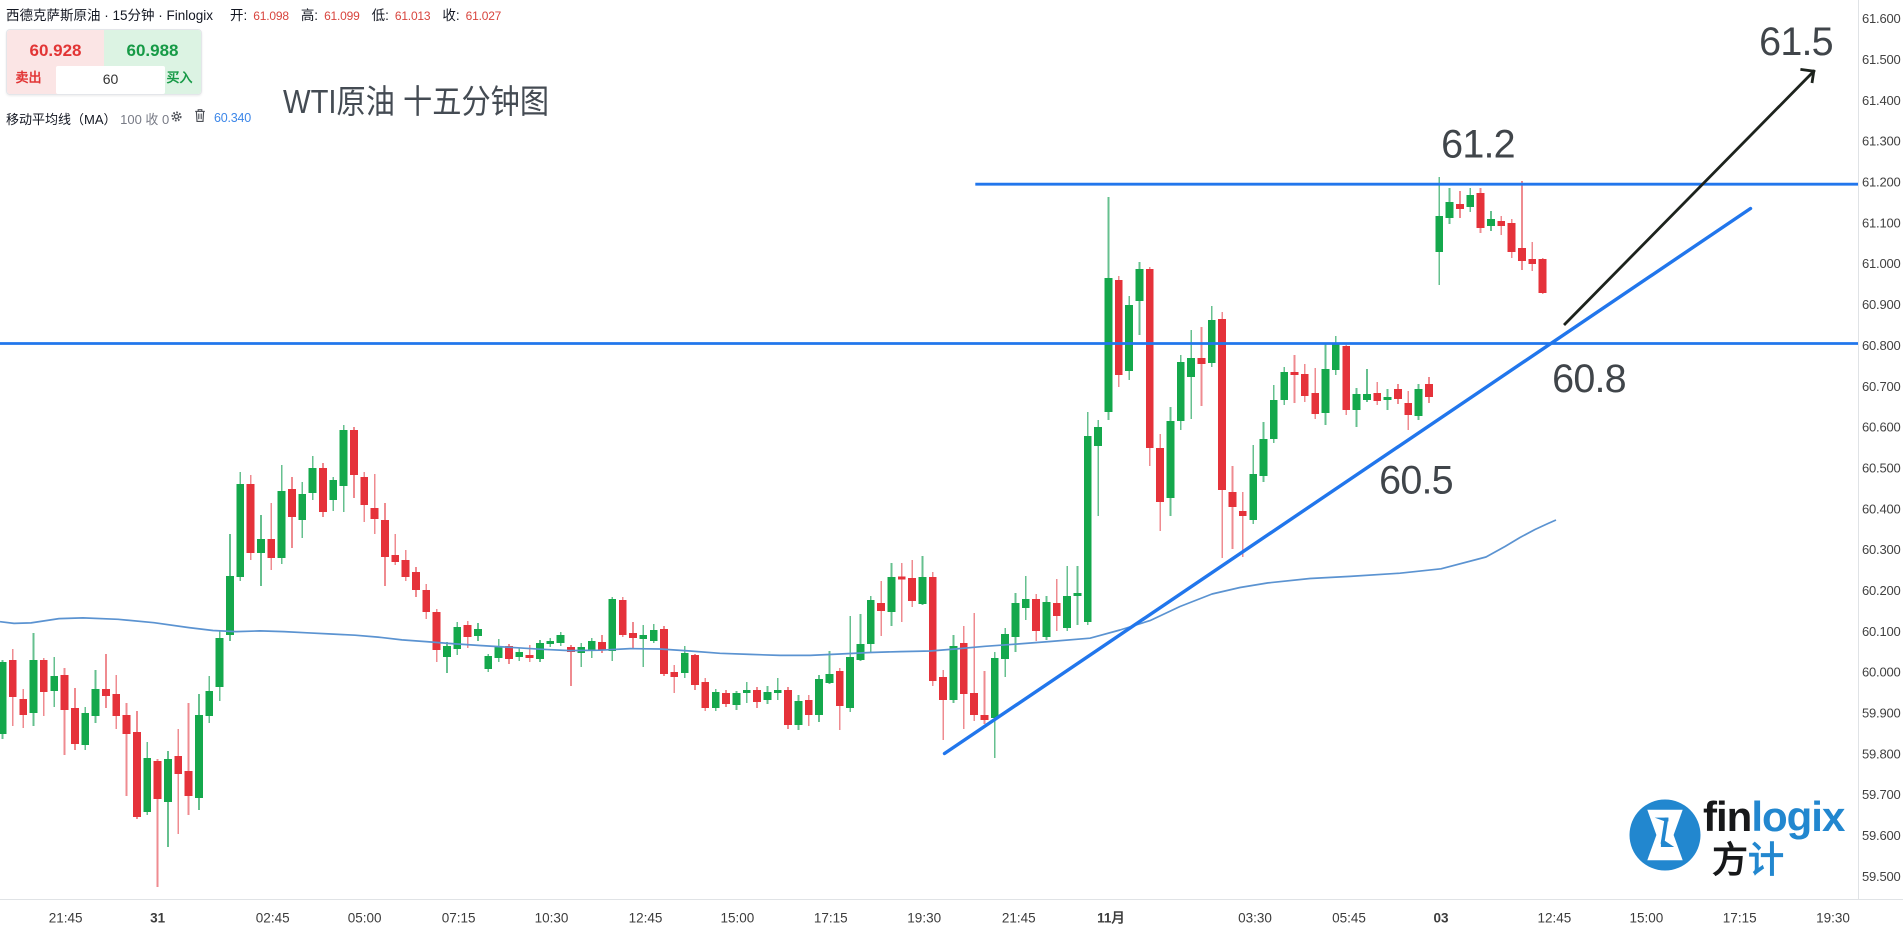 This screenshot has width=1903, height=926. What do you see at coordinates (158, 918) in the screenshot?
I see `svg-text: 31` at bounding box center [158, 918].